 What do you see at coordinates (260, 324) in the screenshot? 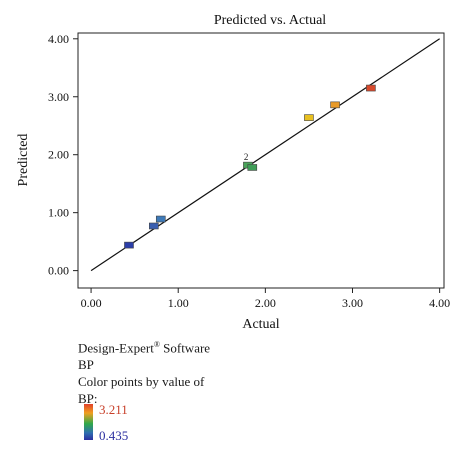
I see `x-axis-label: Actual` at bounding box center [260, 324].